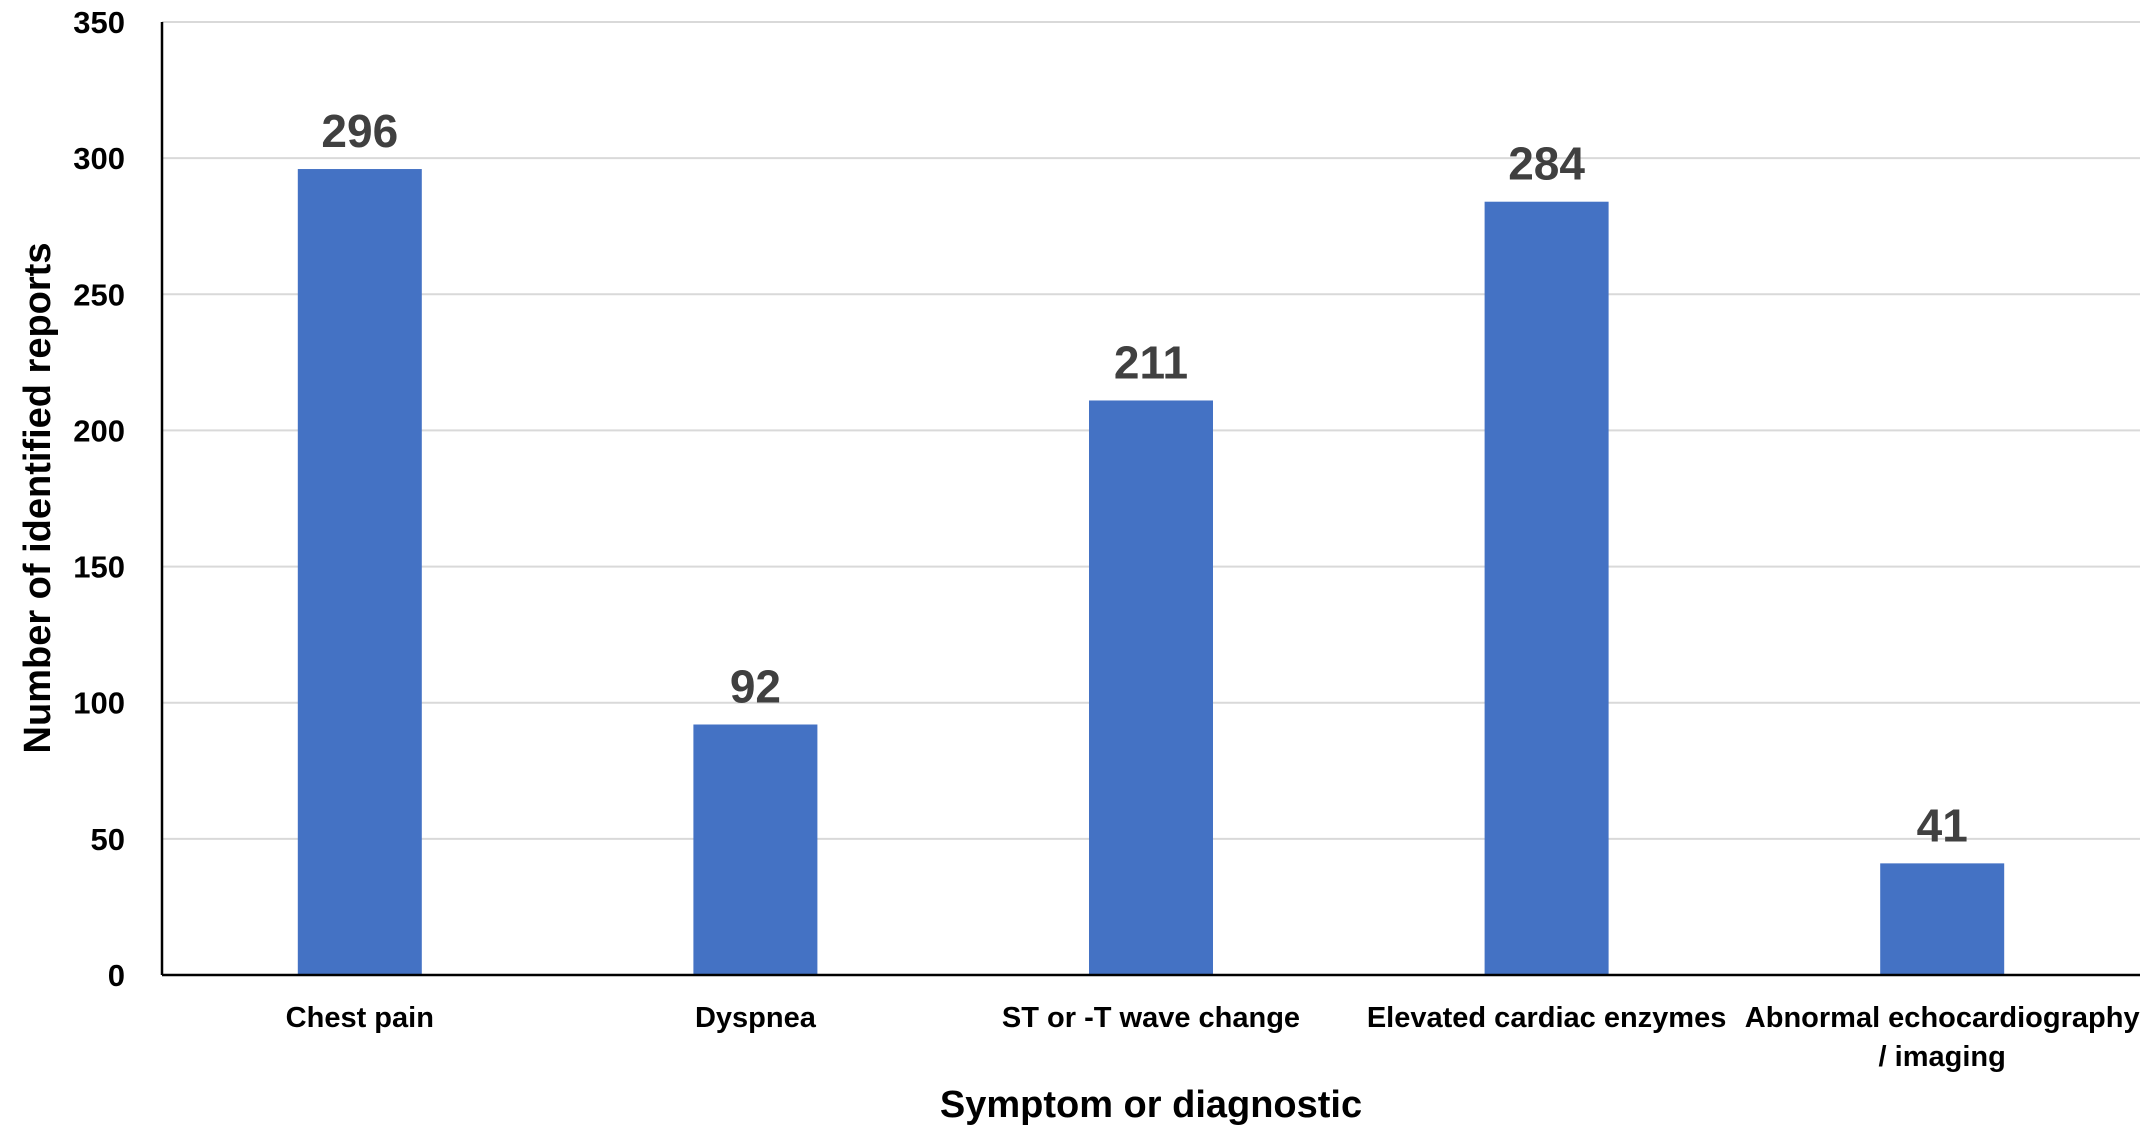 Image resolution: width=2144 pixels, height=1125 pixels. What do you see at coordinates (108, 839) in the screenshot?
I see `y-tick-label: 50` at bounding box center [108, 839].